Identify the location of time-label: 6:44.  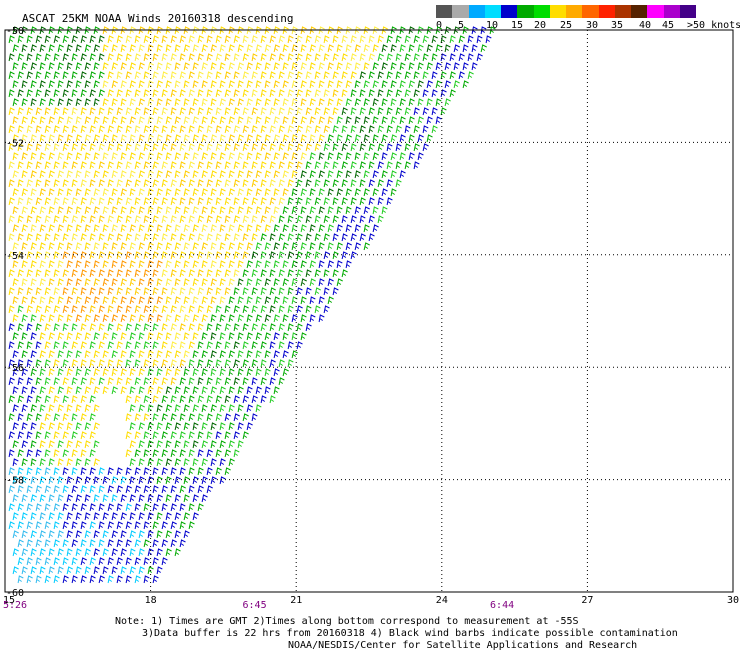
(502, 605).